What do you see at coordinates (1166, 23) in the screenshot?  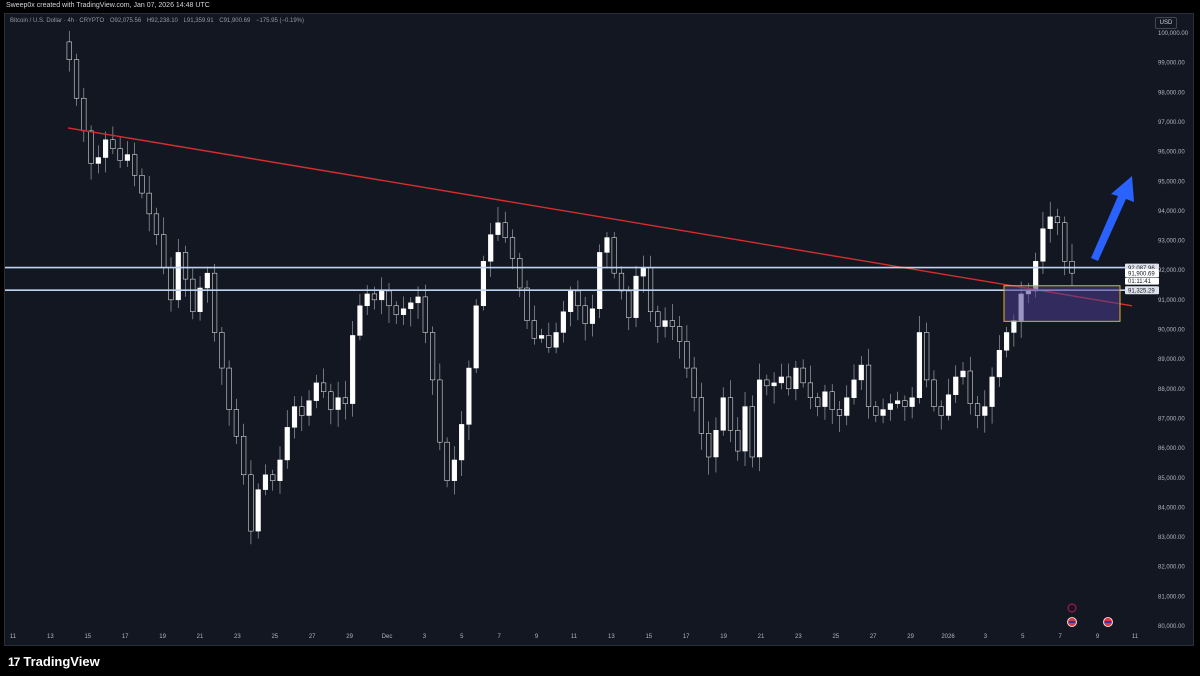 I see `currency-button: USD` at bounding box center [1166, 23].